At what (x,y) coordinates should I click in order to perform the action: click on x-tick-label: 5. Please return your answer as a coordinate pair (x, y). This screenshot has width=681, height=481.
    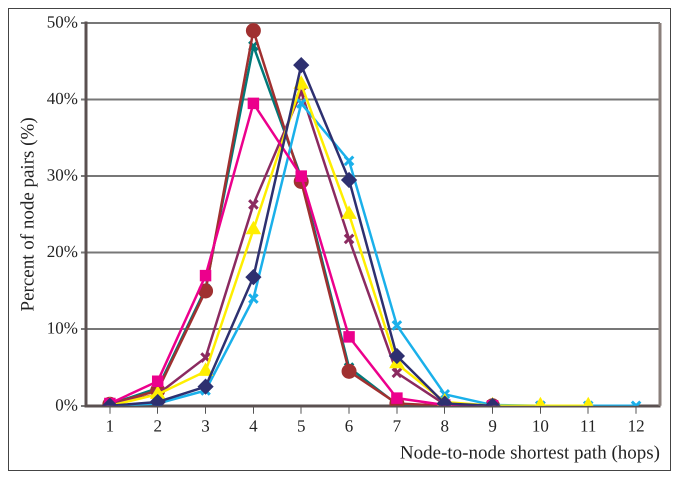
    Looking at the image, I should click on (301, 426).